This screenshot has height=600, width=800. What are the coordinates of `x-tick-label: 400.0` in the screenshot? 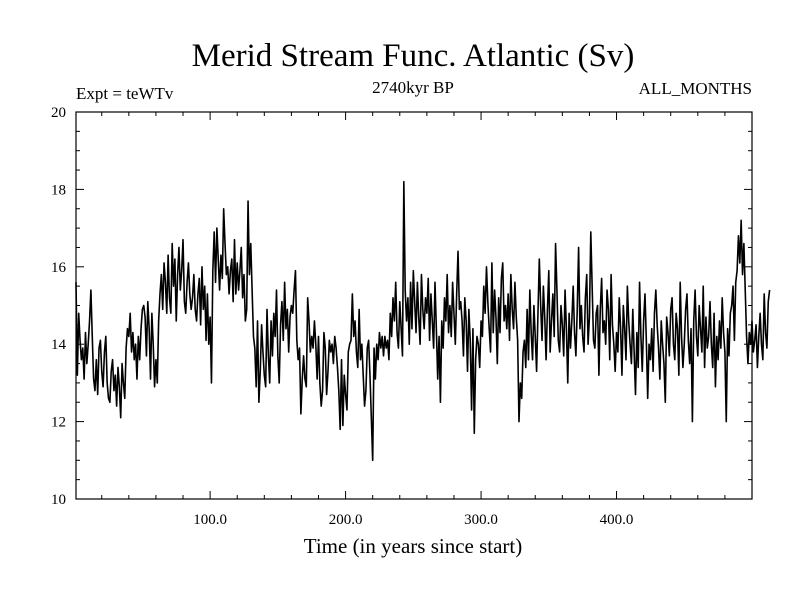 It's located at (617, 520).